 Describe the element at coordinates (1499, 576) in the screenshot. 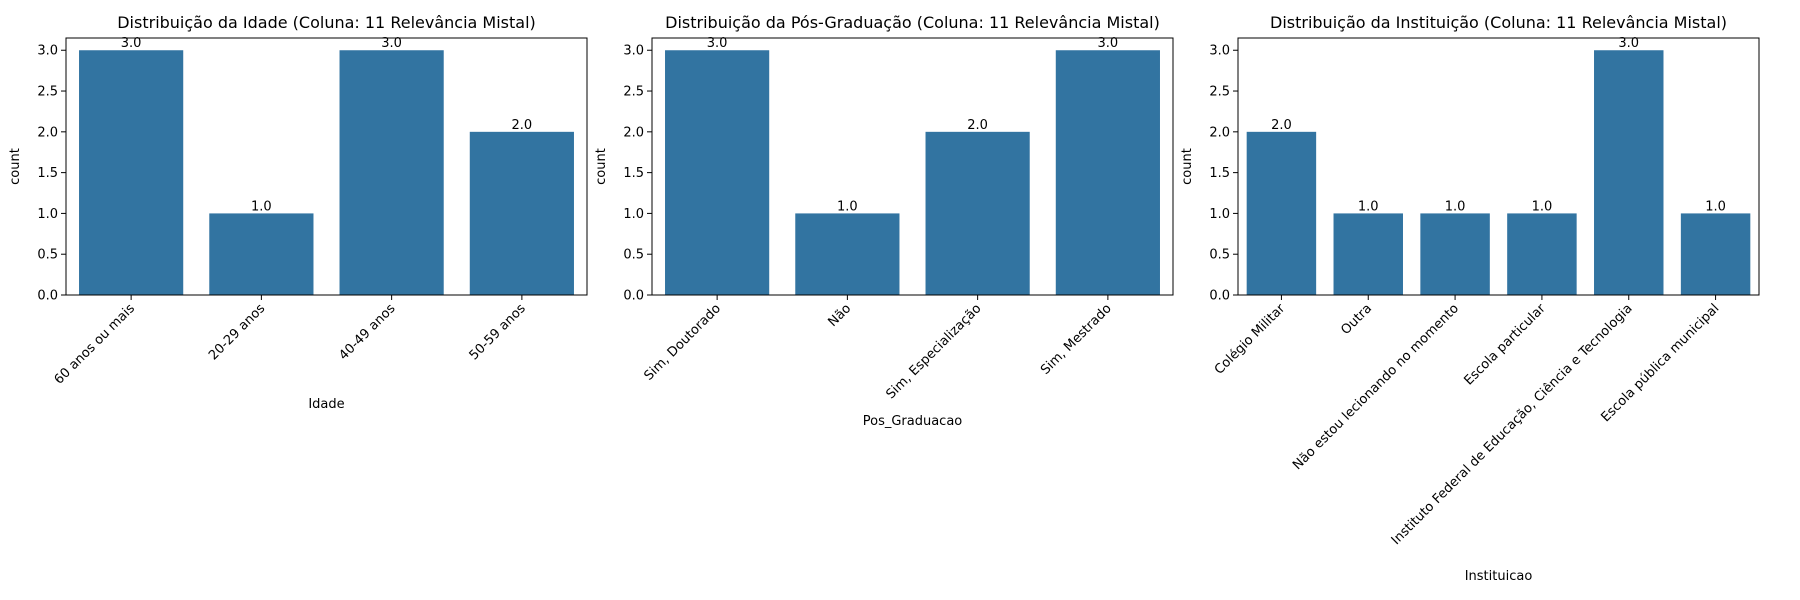

I see `x-axis-label: Instituicao` at that location.